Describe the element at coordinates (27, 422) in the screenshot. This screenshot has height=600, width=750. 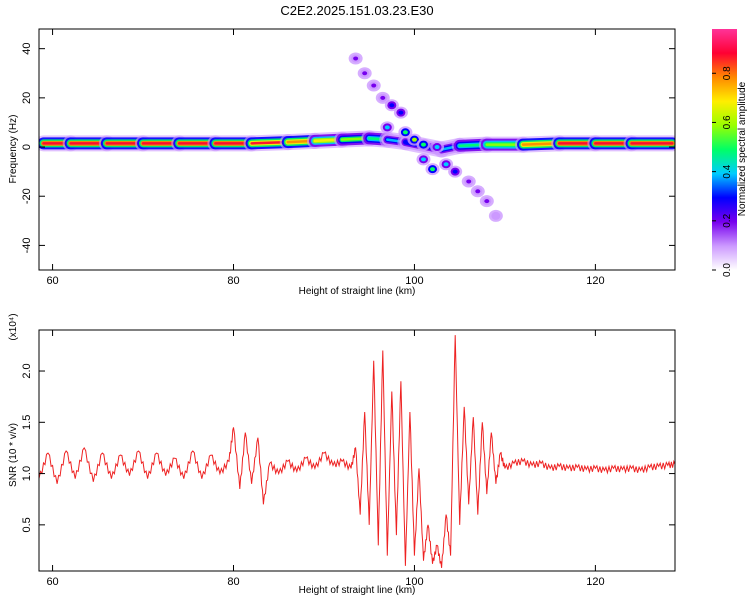
I see `snr-y-tick-label: 1.5` at that location.